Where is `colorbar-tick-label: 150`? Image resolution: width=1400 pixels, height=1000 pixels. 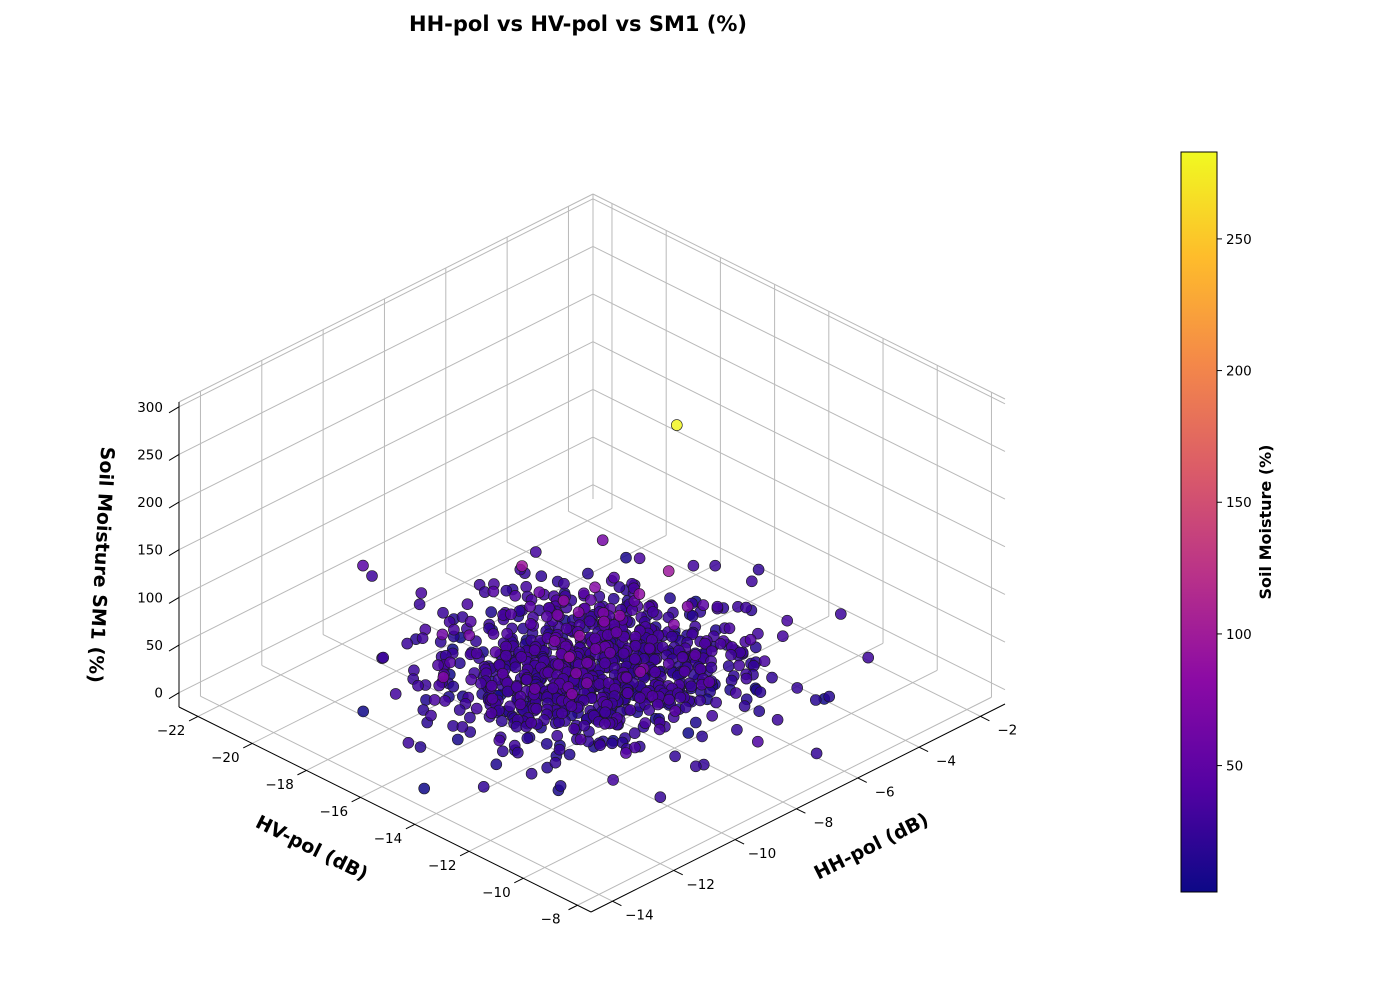 colorbar-tick-label: 150 is located at coordinates (1239, 503).